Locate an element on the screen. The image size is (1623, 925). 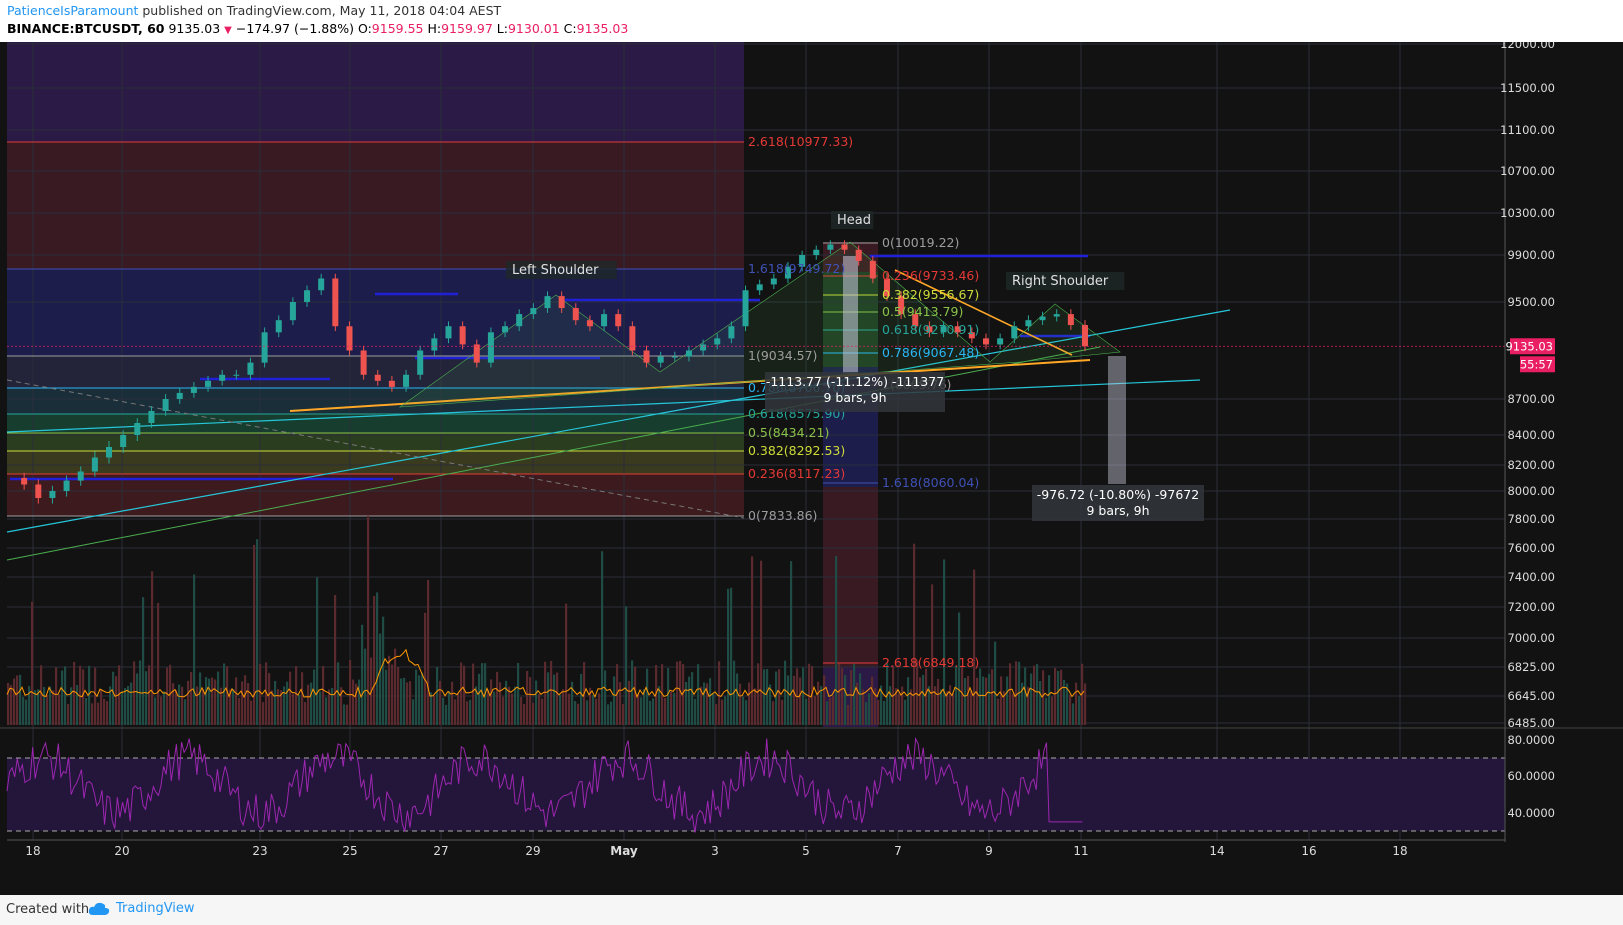
tradingview-link: TradingView is located at coordinates (141, 908).